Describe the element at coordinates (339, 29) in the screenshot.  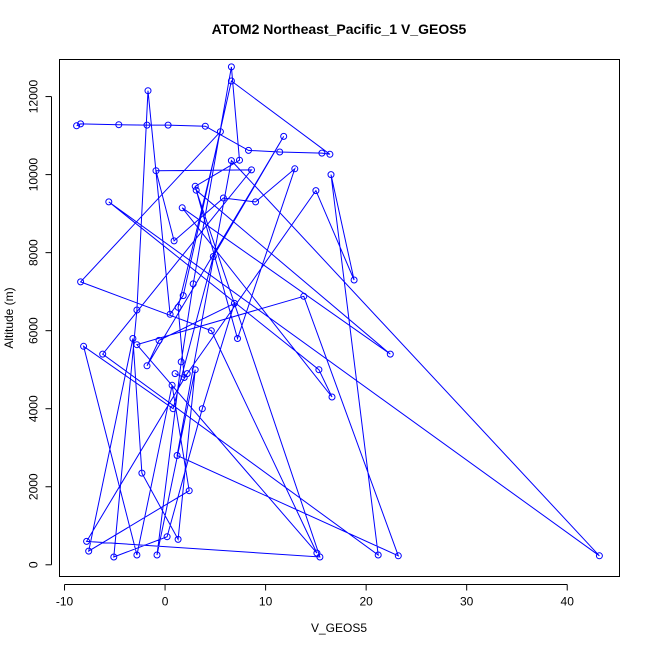
I see `chart-title: ATOM2 Northeast_Pacific_1 V_GEOS5` at that location.